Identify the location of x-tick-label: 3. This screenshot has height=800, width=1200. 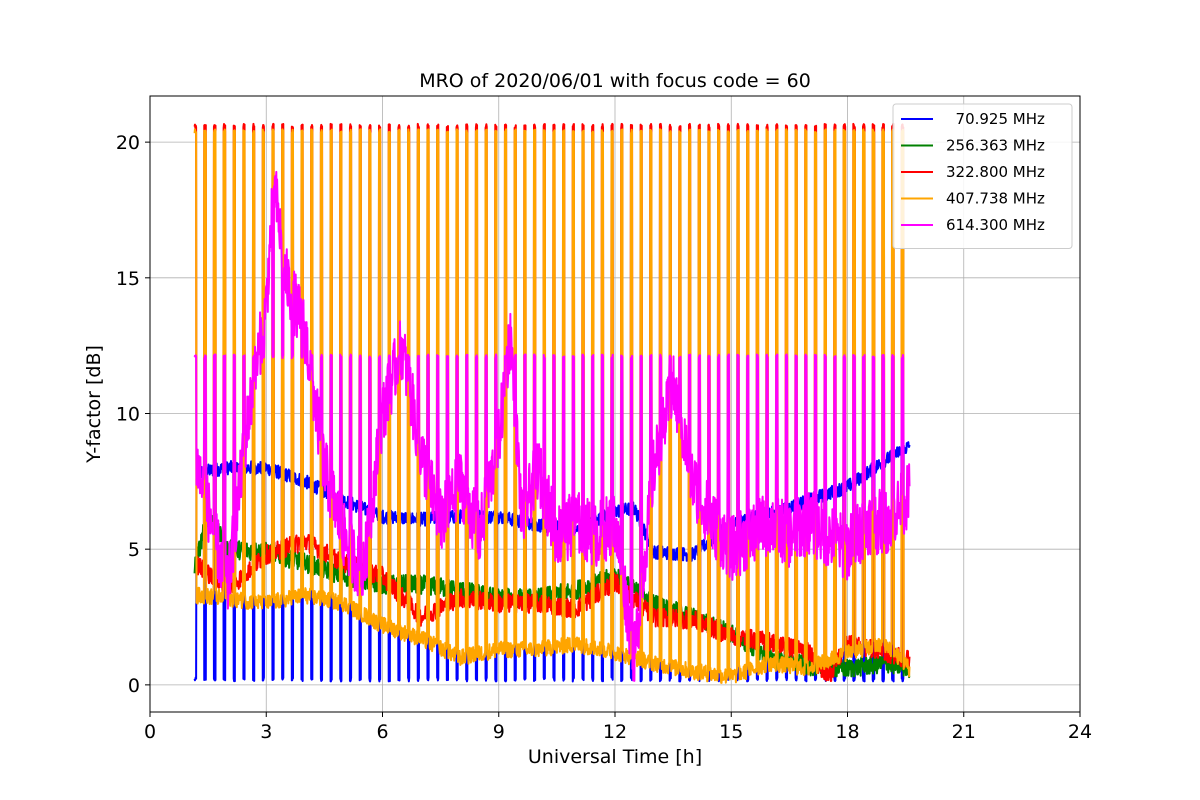
(266, 732).